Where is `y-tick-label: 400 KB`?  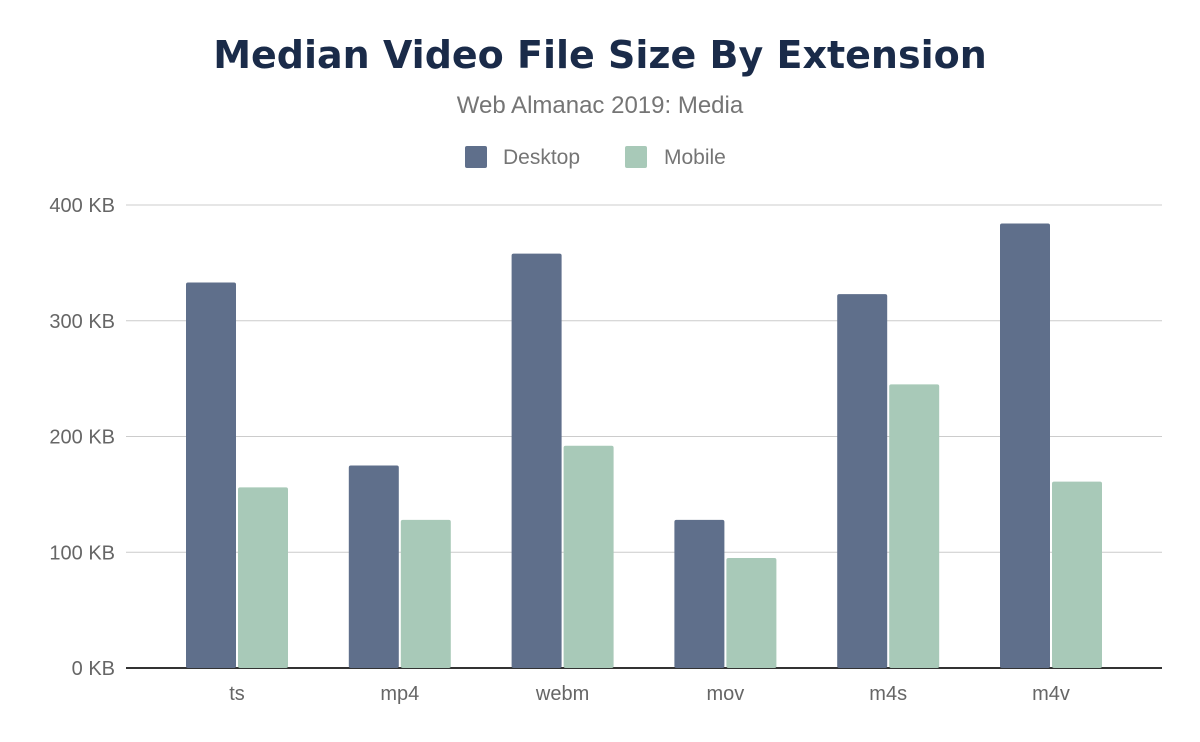 y-tick-label: 400 KB is located at coordinates (82, 206).